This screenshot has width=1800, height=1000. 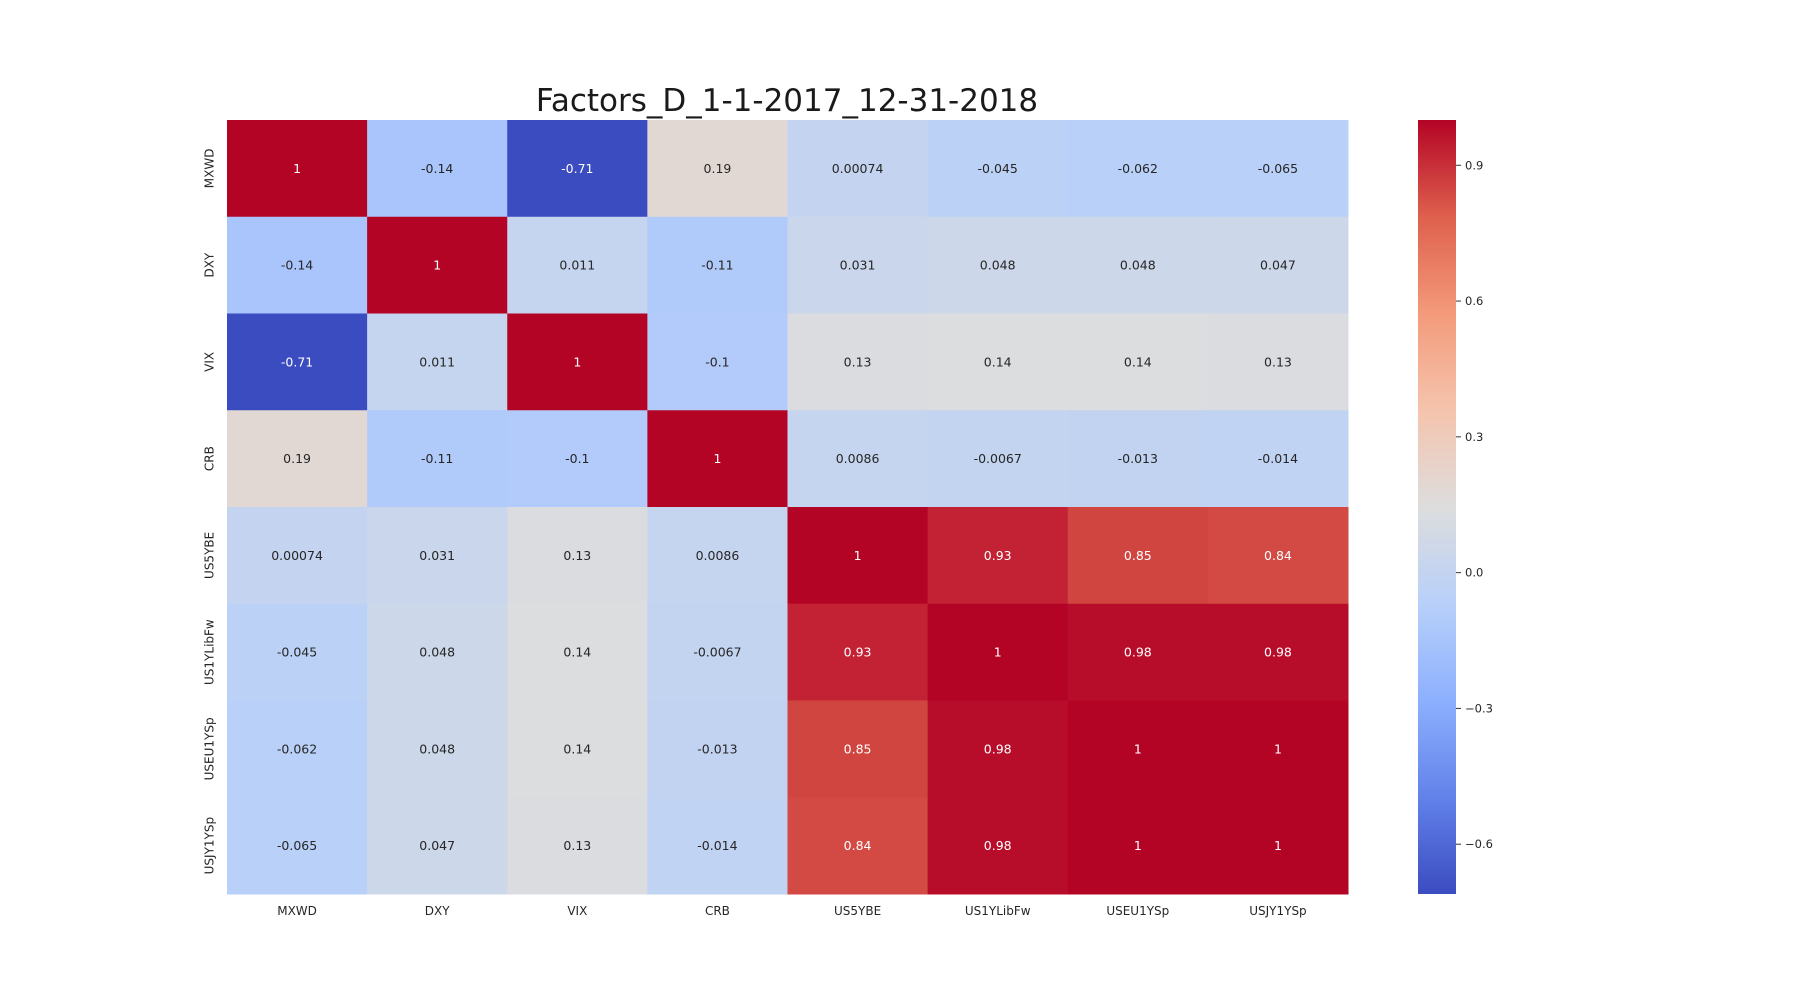 I want to click on colorbar-tick-label: 0.6, so click(x=1474, y=301).